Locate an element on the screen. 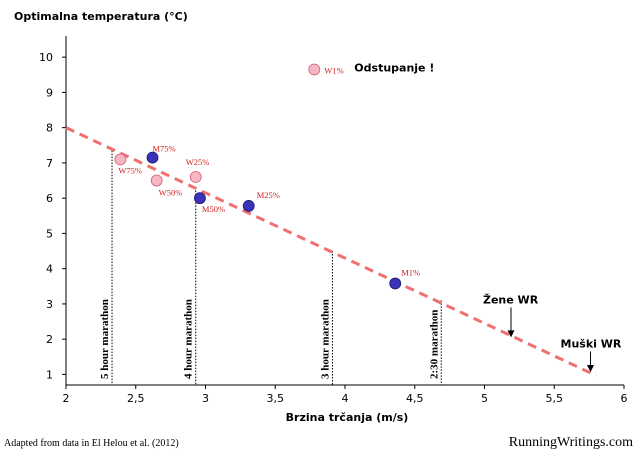 This screenshot has height=454, width=640. y-tick-label: 2 is located at coordinates (49, 339).